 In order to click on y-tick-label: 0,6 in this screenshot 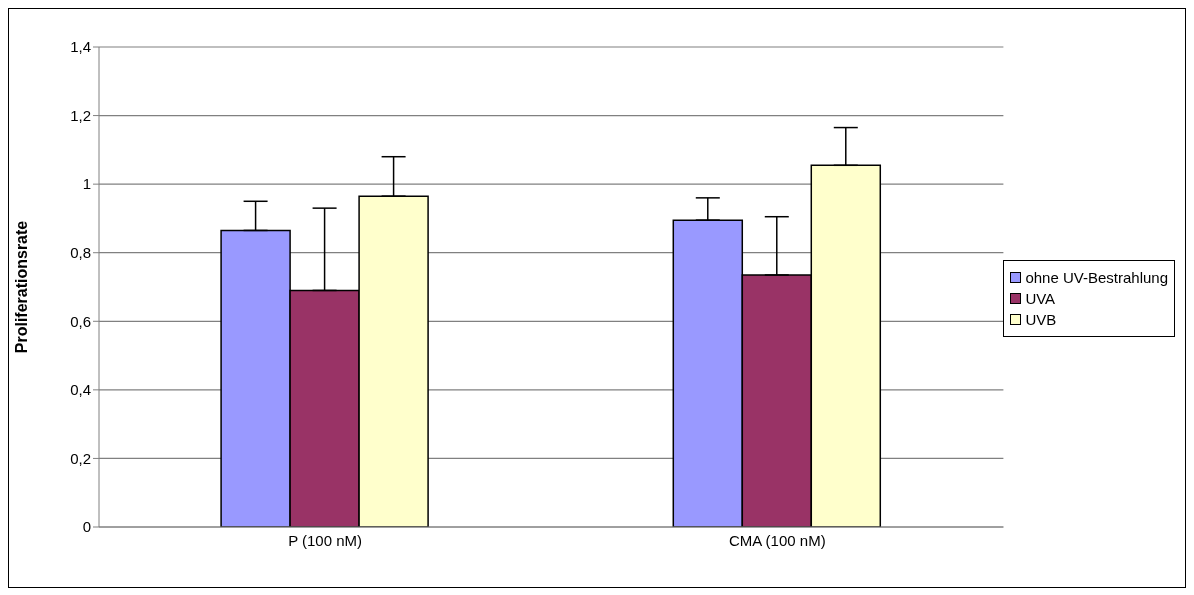, I will do `click(80, 321)`.